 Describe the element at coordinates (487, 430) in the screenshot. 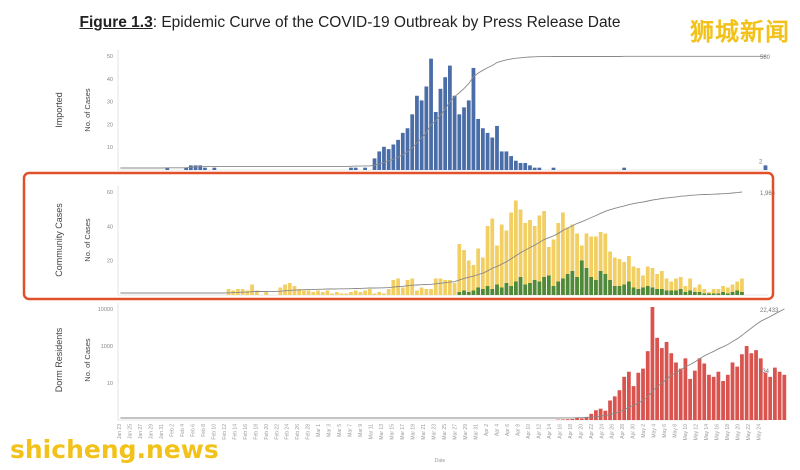

I see `x-tick-label: Apr 2` at that location.